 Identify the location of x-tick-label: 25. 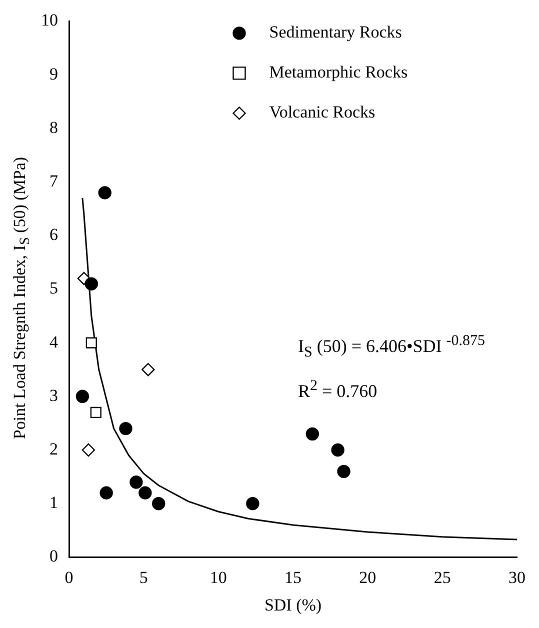
(442, 577).